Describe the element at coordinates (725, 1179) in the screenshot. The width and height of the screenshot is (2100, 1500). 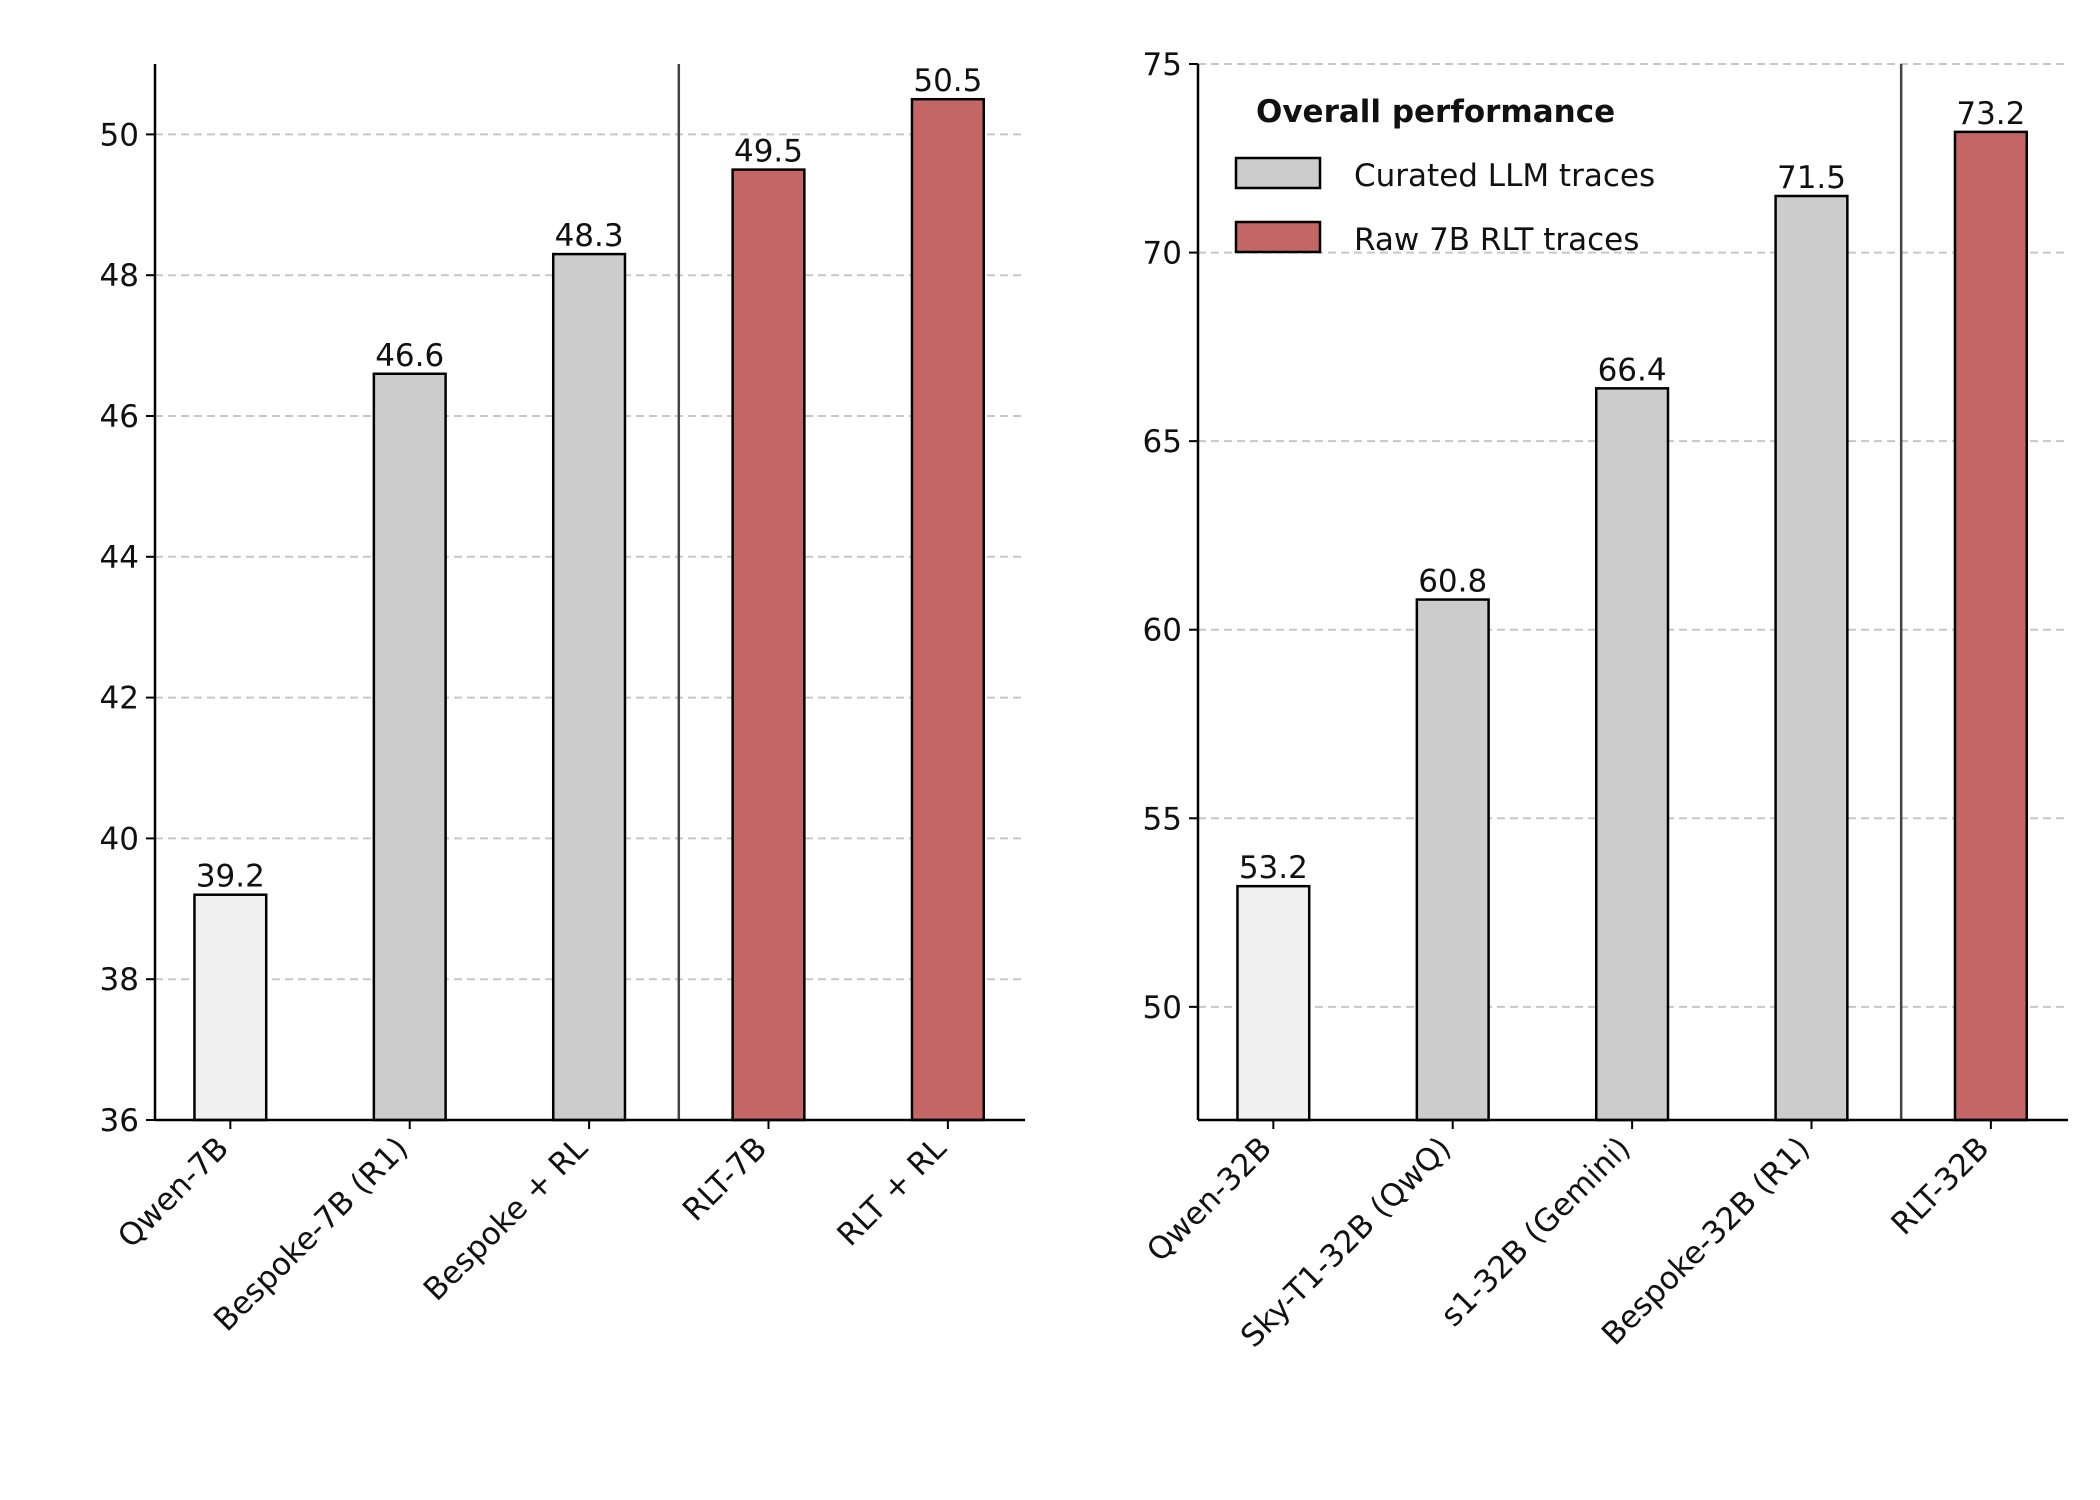
I see `x-tick-label: RLT-7B` at that location.